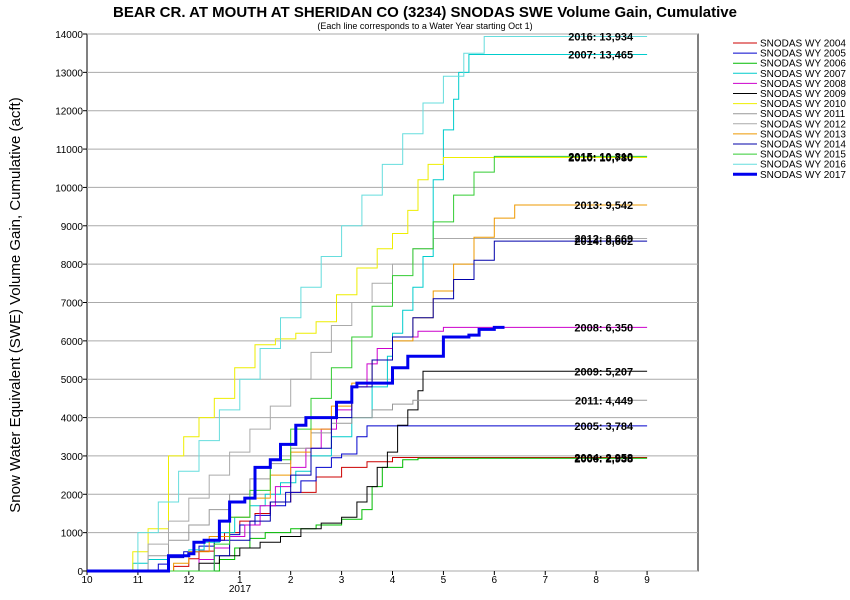 This screenshot has width=850, height=600. I want to click on y-tick-label: 1000, so click(72, 534).